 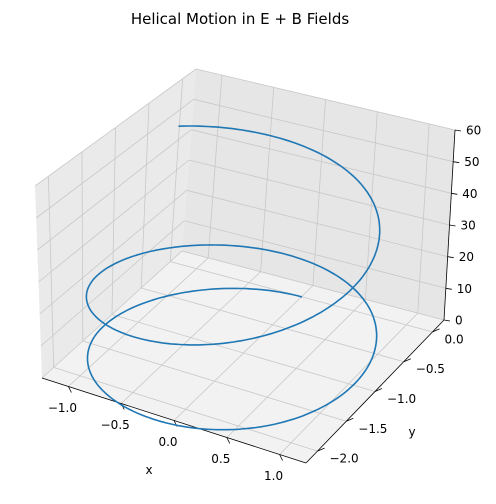 I want to click on z-tick-label: 20, so click(x=466, y=257).